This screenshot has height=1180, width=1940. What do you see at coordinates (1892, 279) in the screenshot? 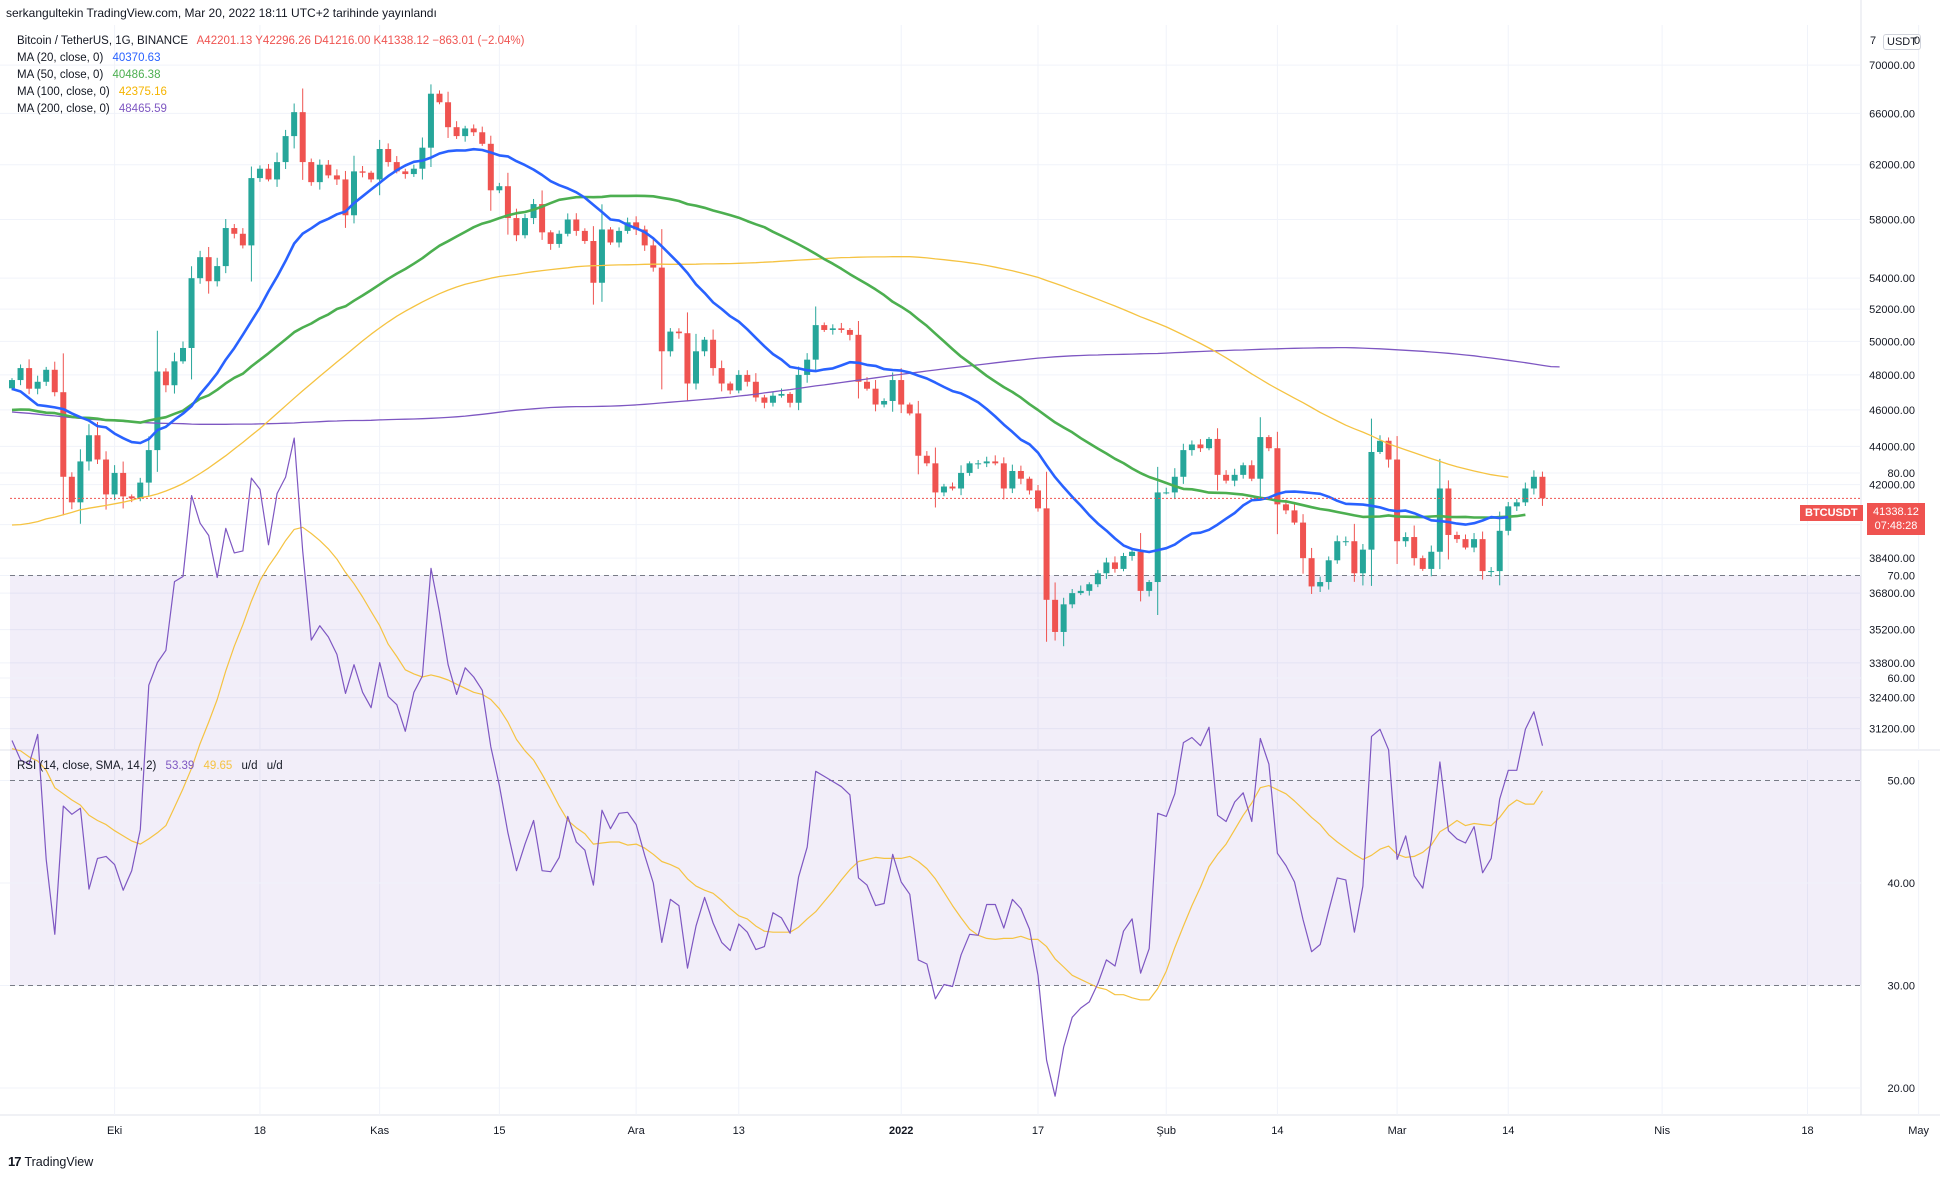
I see `price-tick-label: 54000.00` at bounding box center [1892, 279].